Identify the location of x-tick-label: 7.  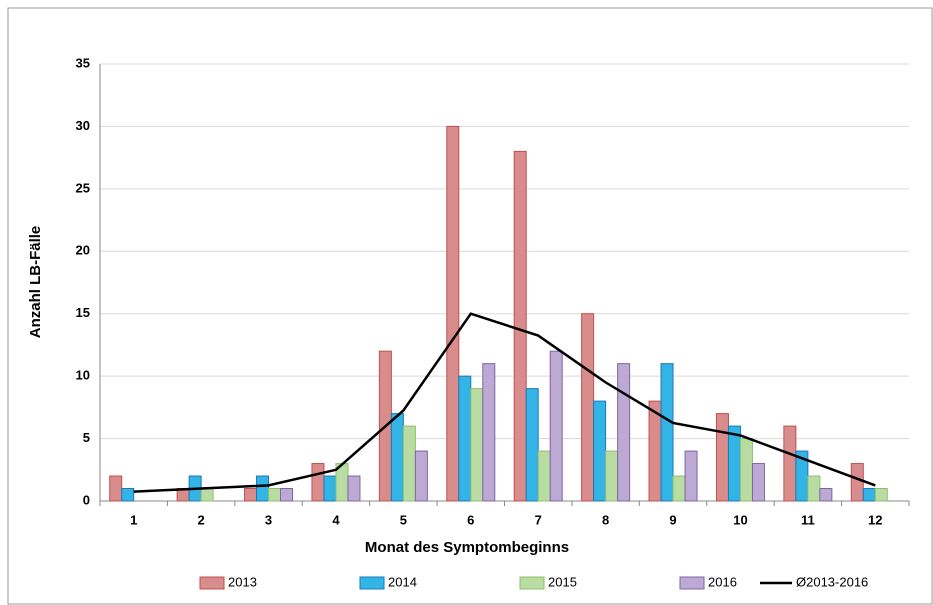
(538, 519).